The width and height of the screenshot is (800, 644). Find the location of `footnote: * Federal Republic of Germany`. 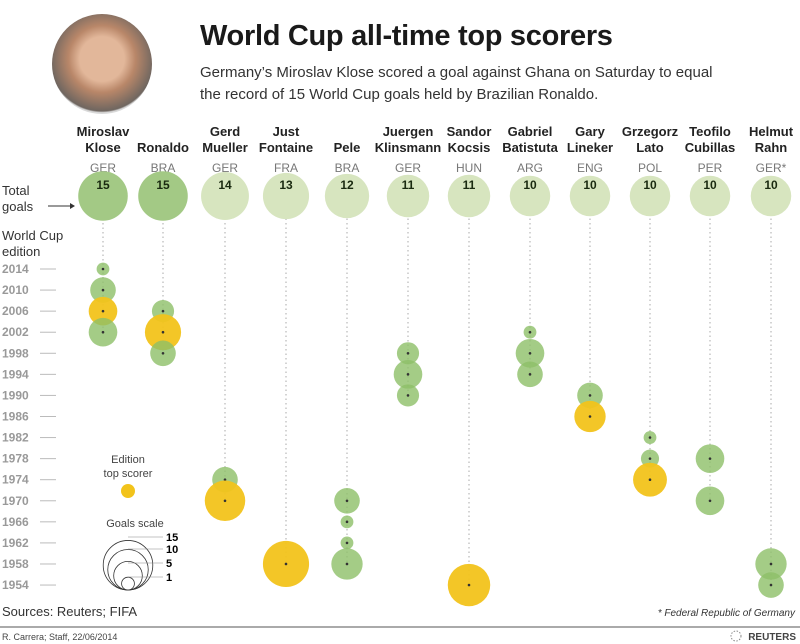

footnote: * Federal Republic of Germany is located at coordinates (727, 613).